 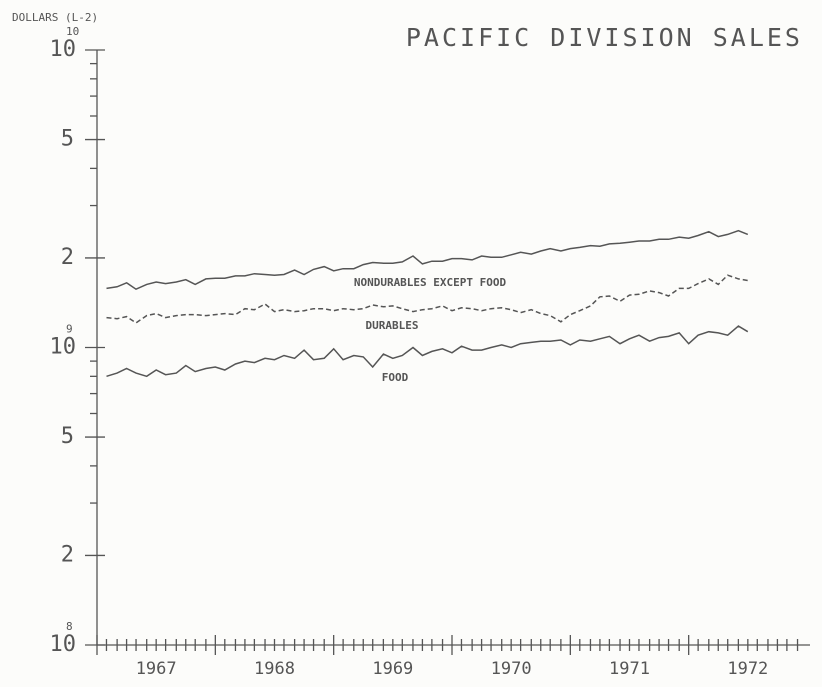 I want to click on x-tick-label: 1968, so click(x=274, y=669).